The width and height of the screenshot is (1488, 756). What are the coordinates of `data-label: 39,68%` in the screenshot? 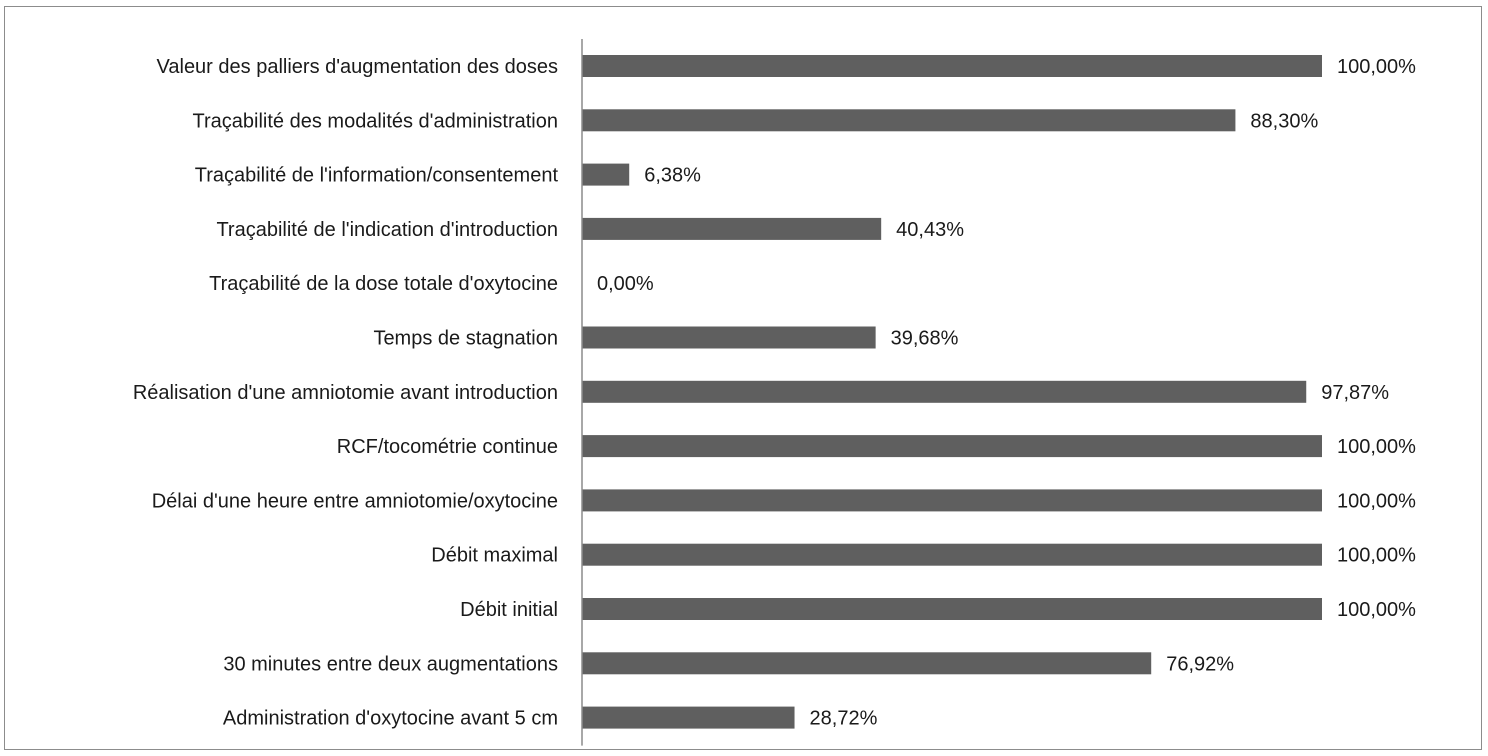 It's located at (925, 339).